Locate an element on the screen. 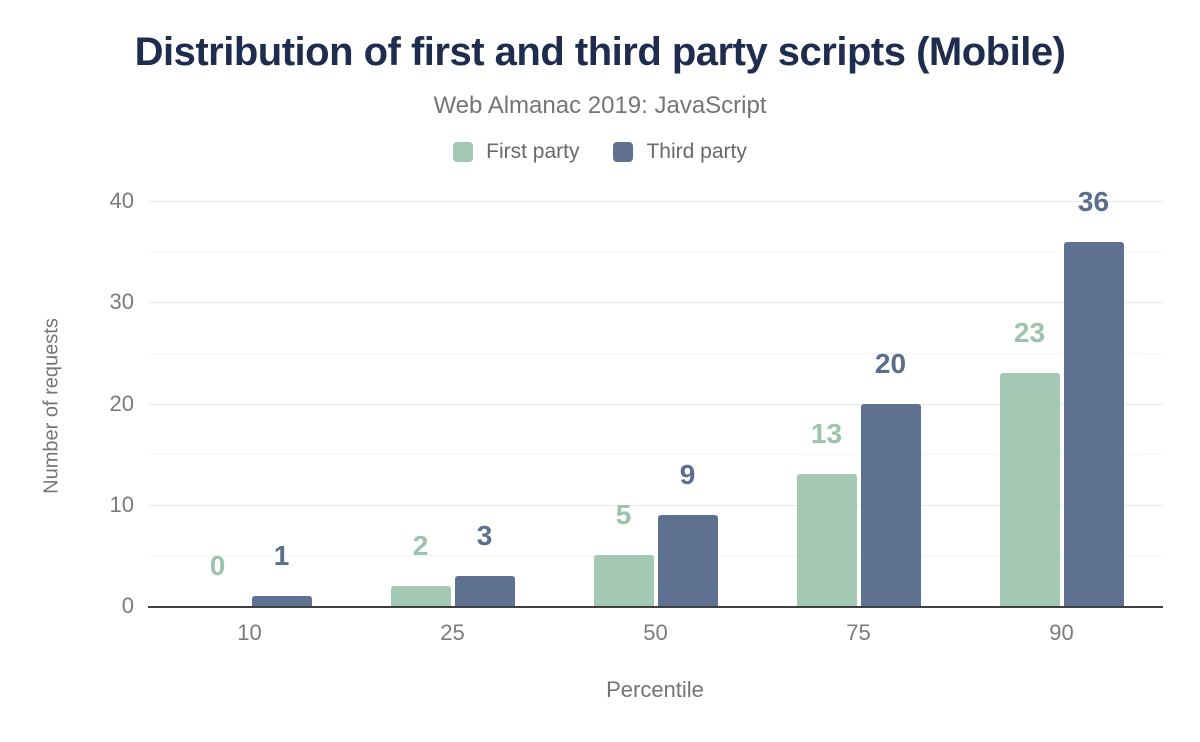  x-tick-label-25: 25 is located at coordinates (452, 632).